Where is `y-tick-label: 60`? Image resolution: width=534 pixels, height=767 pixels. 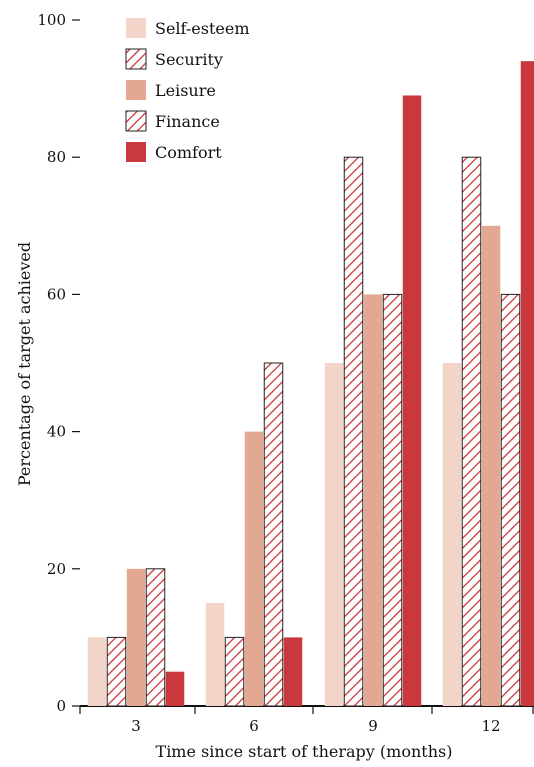 y-tick-label: 60 is located at coordinates (56, 294).